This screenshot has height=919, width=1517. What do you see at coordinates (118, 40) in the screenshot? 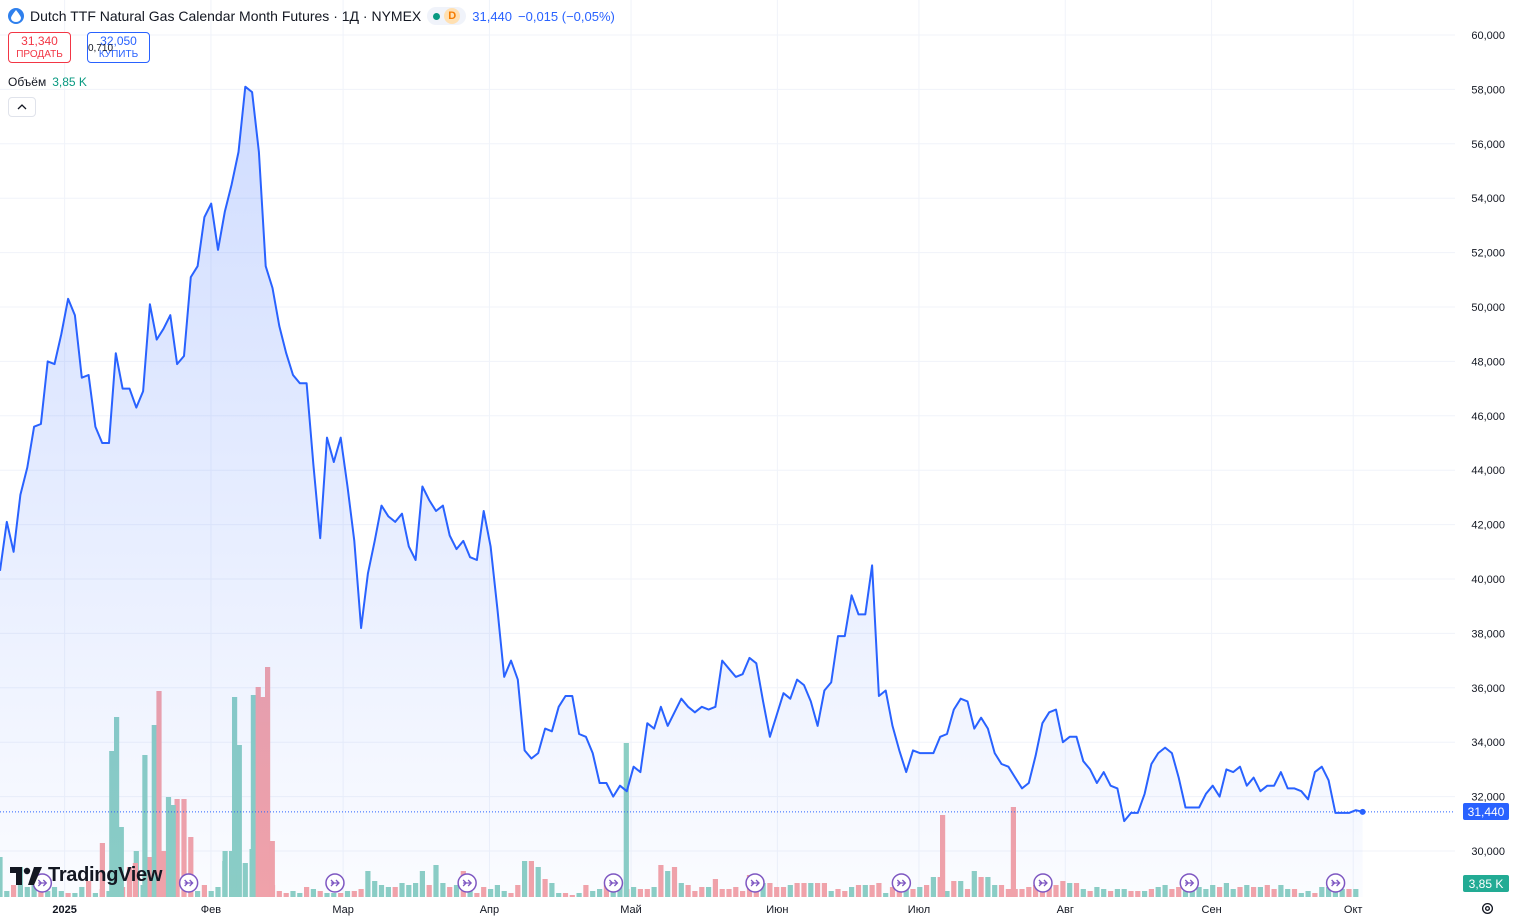
I see `buy-price: 32,050` at bounding box center [118, 40].